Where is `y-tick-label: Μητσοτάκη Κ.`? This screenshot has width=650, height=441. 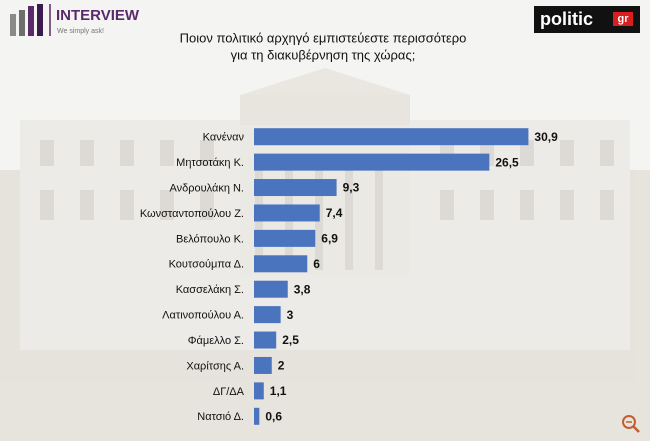 y-tick-label: Μητσοτάκη Κ. is located at coordinates (210, 163).